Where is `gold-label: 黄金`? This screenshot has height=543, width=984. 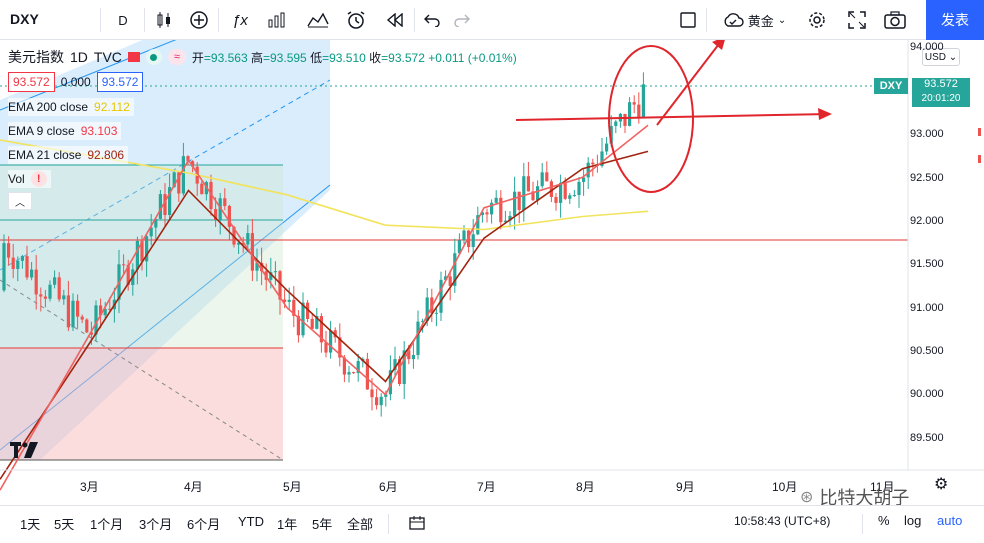
gold-label: 黄金 is located at coordinates (760, 21).